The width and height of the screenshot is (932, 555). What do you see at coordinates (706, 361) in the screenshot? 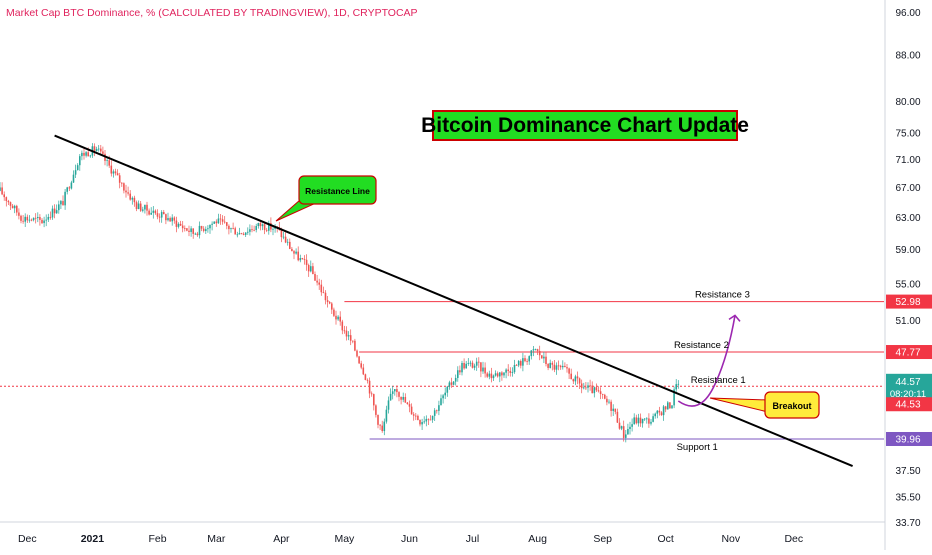
I see `projection-path` at bounding box center [706, 361].